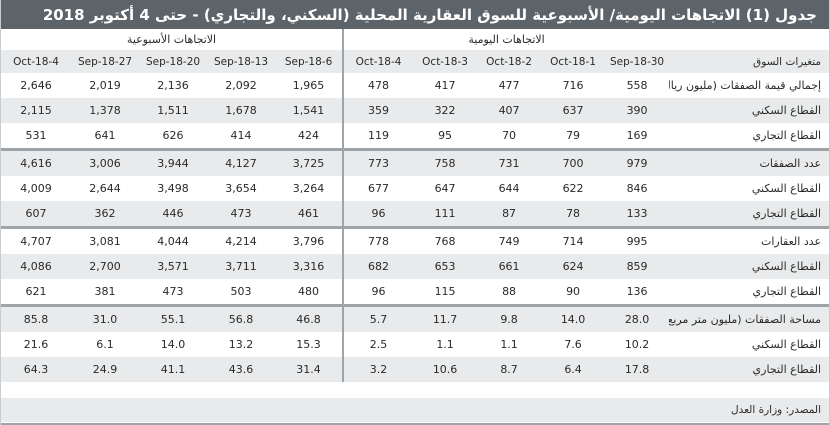  Describe the element at coordinates (309, 214) in the screenshot. I see `weekly-value-cell: 461` at that location.